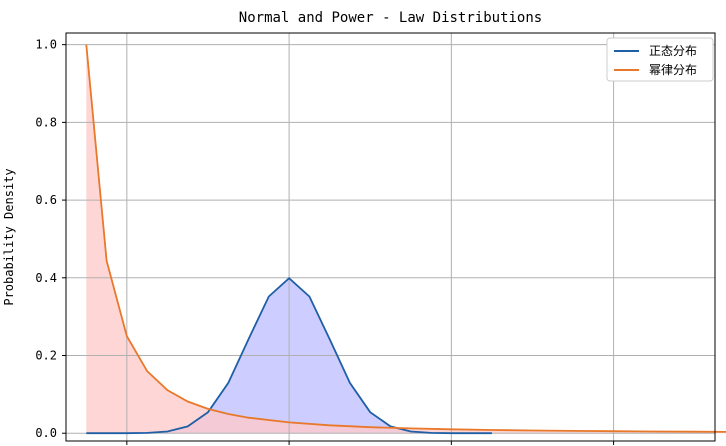 The width and height of the screenshot is (726, 446). I want to click on y-tick-label: 0.0, so click(46, 433).